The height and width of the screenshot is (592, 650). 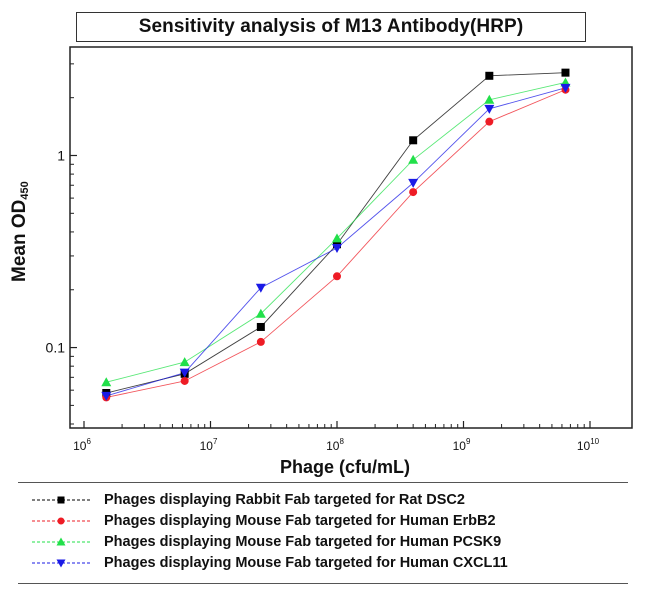 What do you see at coordinates (323, 482) in the screenshot?
I see `legend-top-rule` at bounding box center [323, 482].